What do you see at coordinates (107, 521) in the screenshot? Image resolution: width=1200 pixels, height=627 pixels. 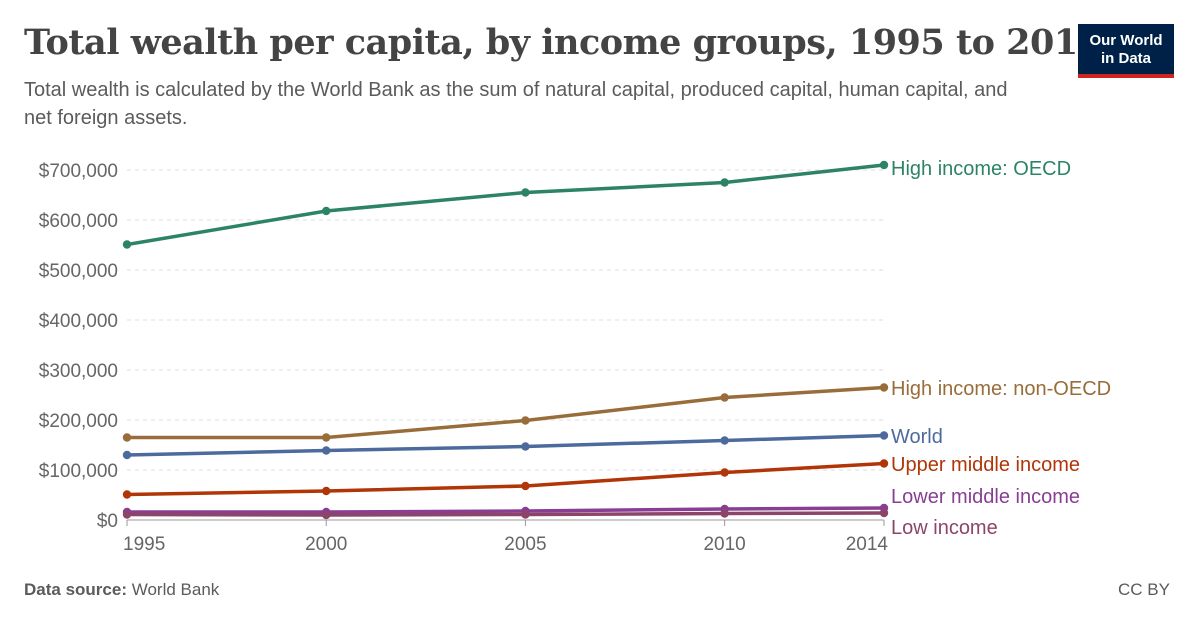 I see `y-tick-label: $0` at bounding box center [107, 521].